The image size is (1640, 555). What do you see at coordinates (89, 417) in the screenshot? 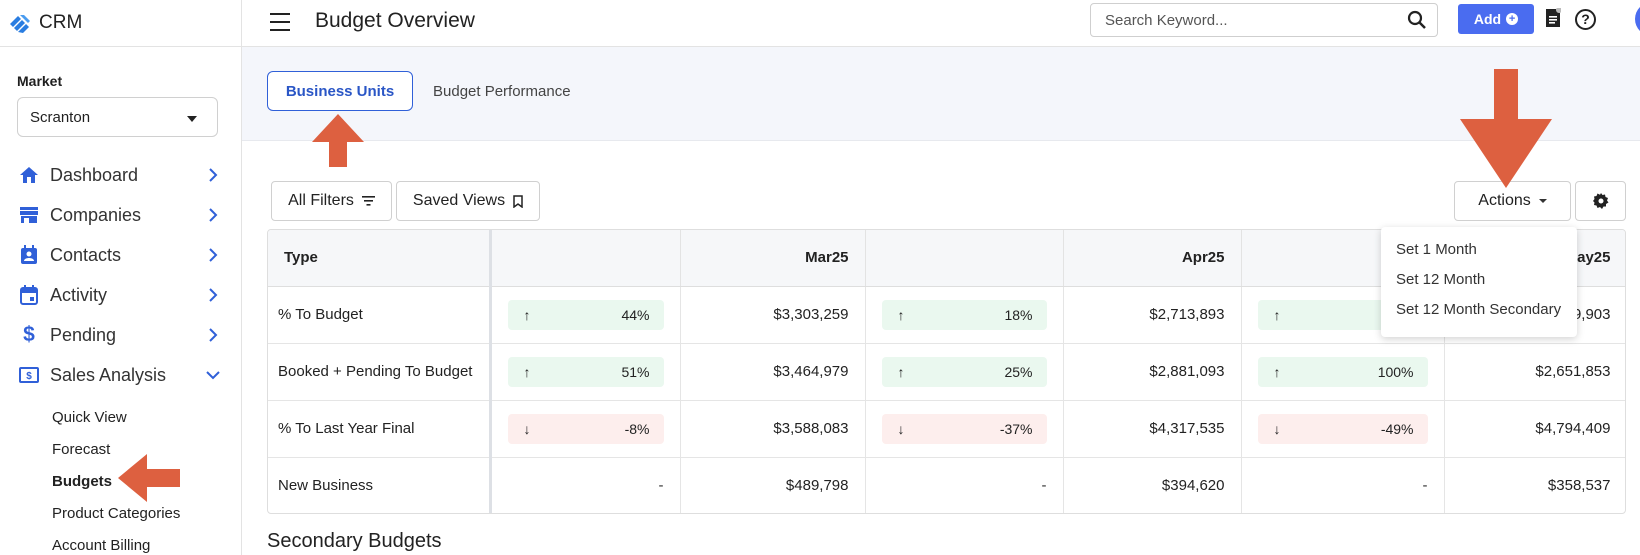
I see `subnav-quick-view: Quick View` at bounding box center [89, 417].